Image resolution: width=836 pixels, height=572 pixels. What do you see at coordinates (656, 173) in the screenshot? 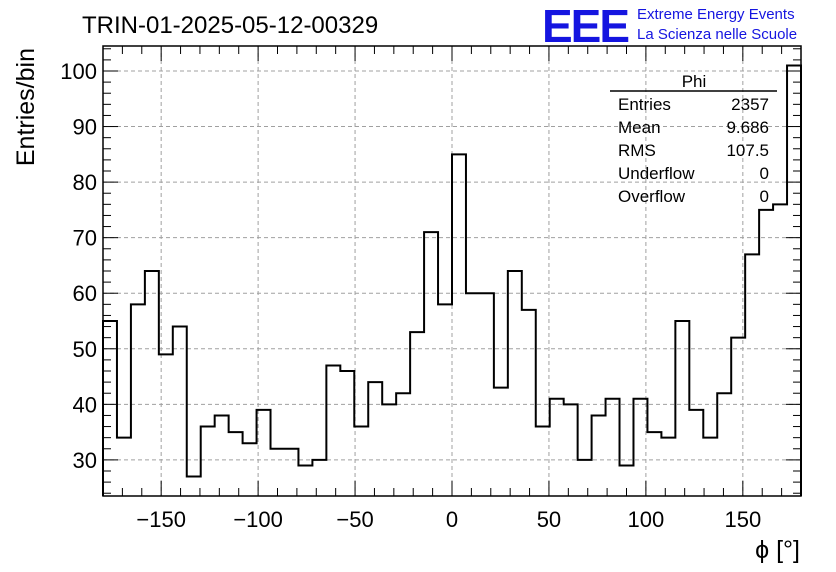
I see `stats-row-label: Underflow` at bounding box center [656, 173].